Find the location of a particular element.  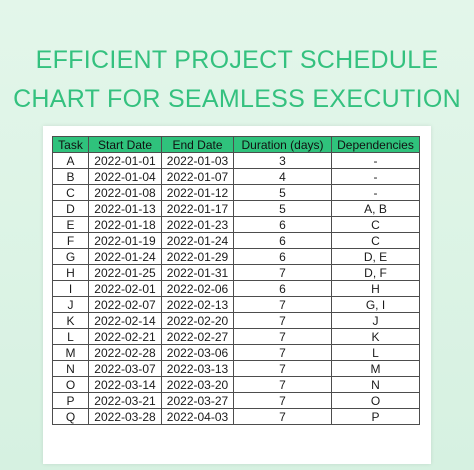

table-row: A 2022-01-01 2022-01-03 3- is located at coordinates (236, 160).